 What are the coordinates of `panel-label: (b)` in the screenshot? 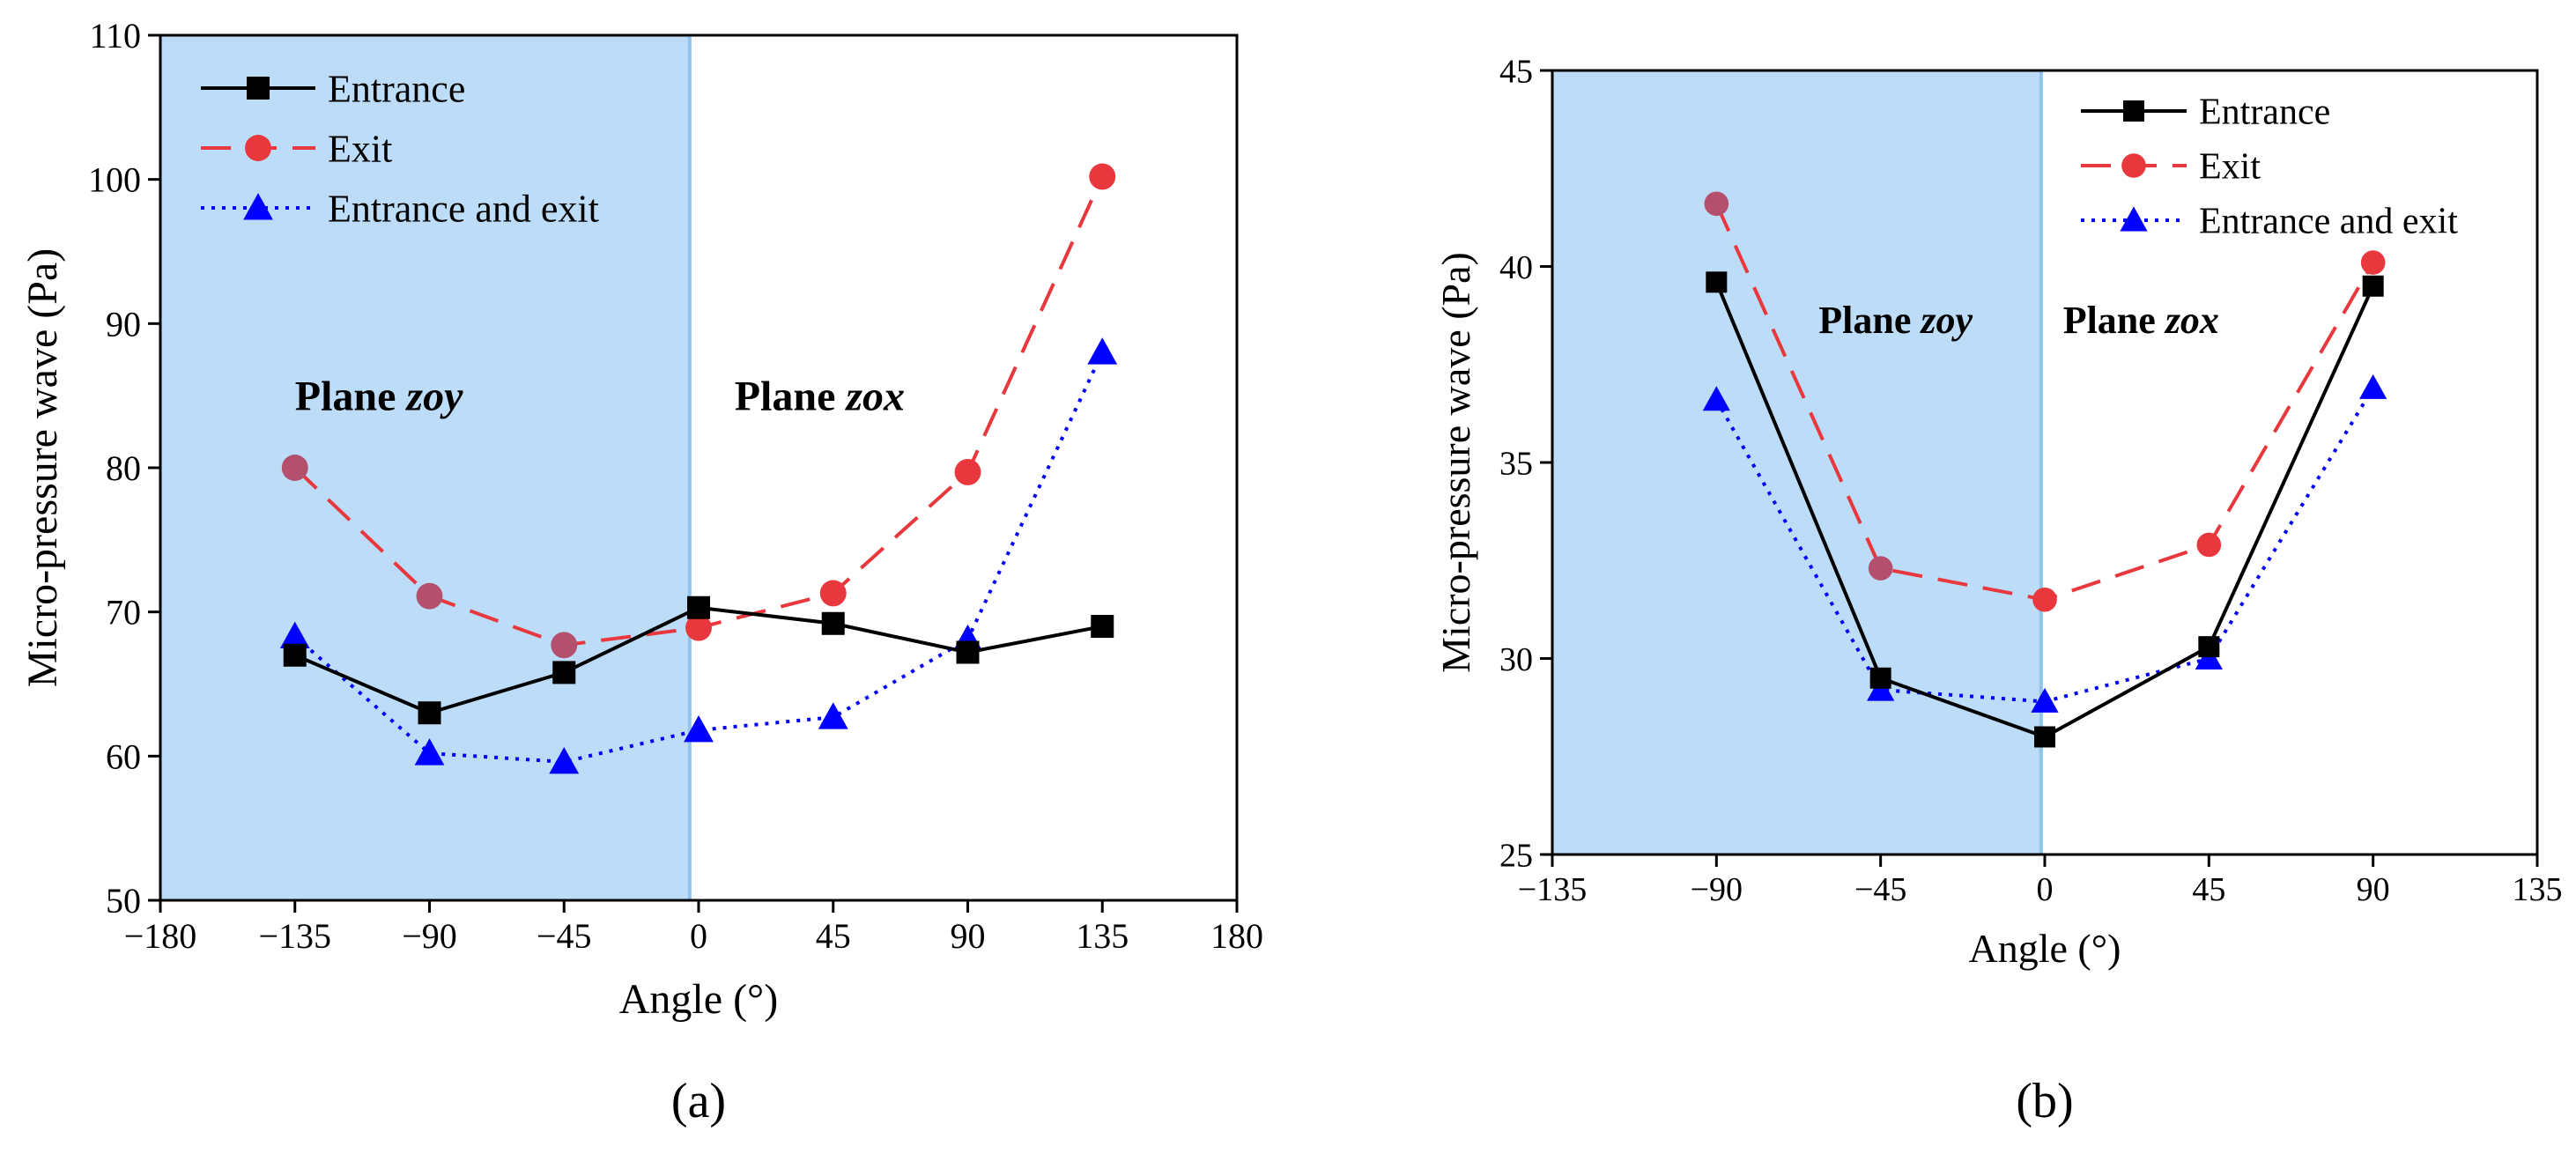 It's located at (2045, 1101).